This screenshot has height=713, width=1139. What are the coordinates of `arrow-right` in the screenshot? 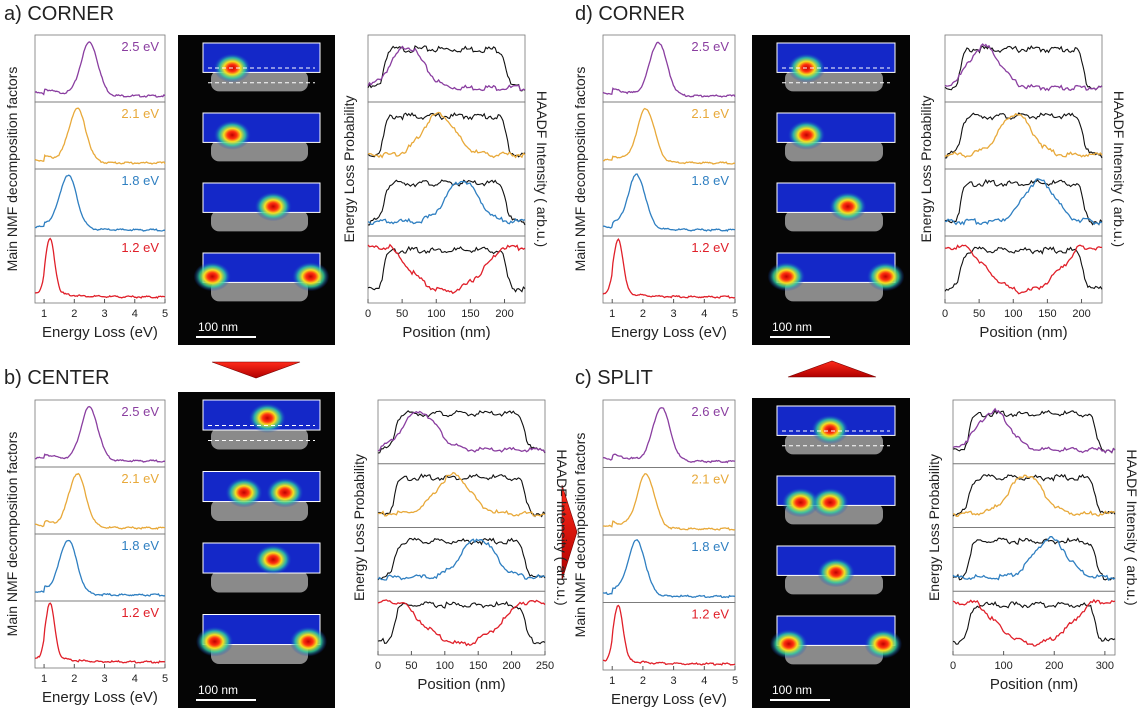 It's located at (569, 532).